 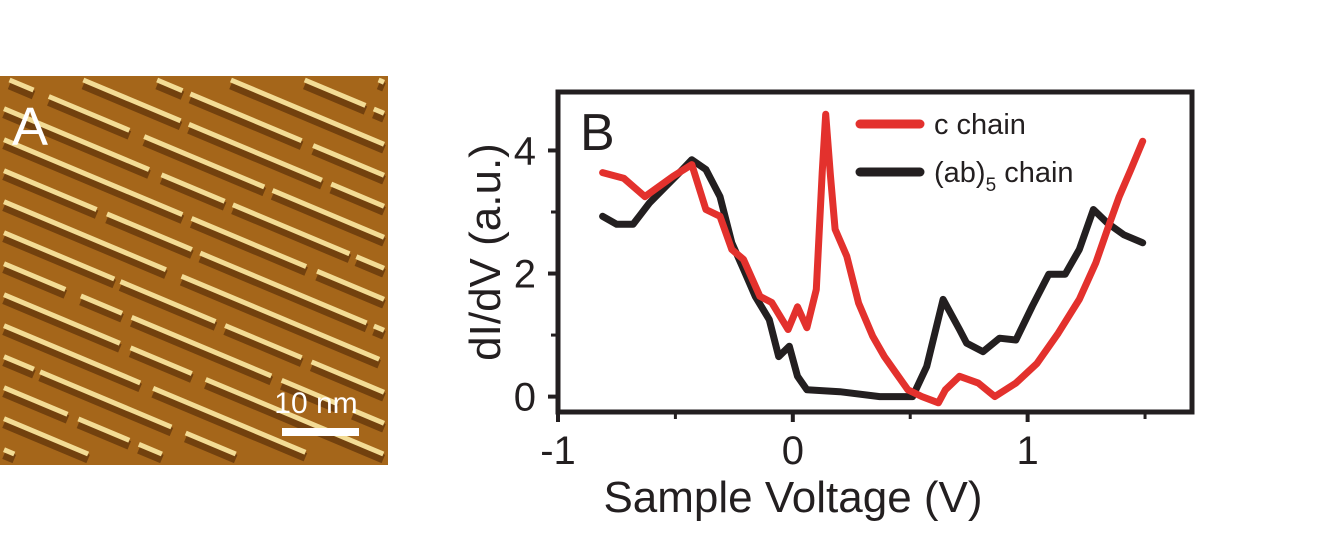 What do you see at coordinates (525, 398) in the screenshot?
I see `y-tick-label: 0` at bounding box center [525, 398].